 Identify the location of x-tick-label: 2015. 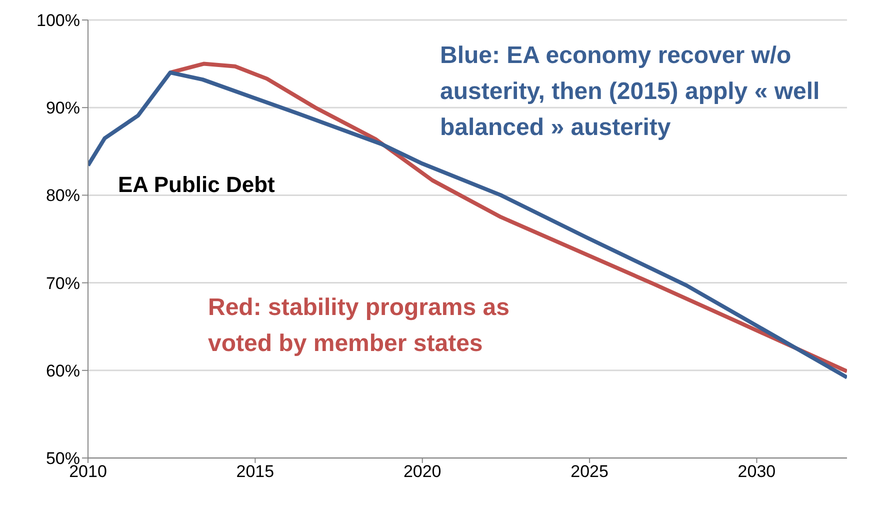
(255, 472).